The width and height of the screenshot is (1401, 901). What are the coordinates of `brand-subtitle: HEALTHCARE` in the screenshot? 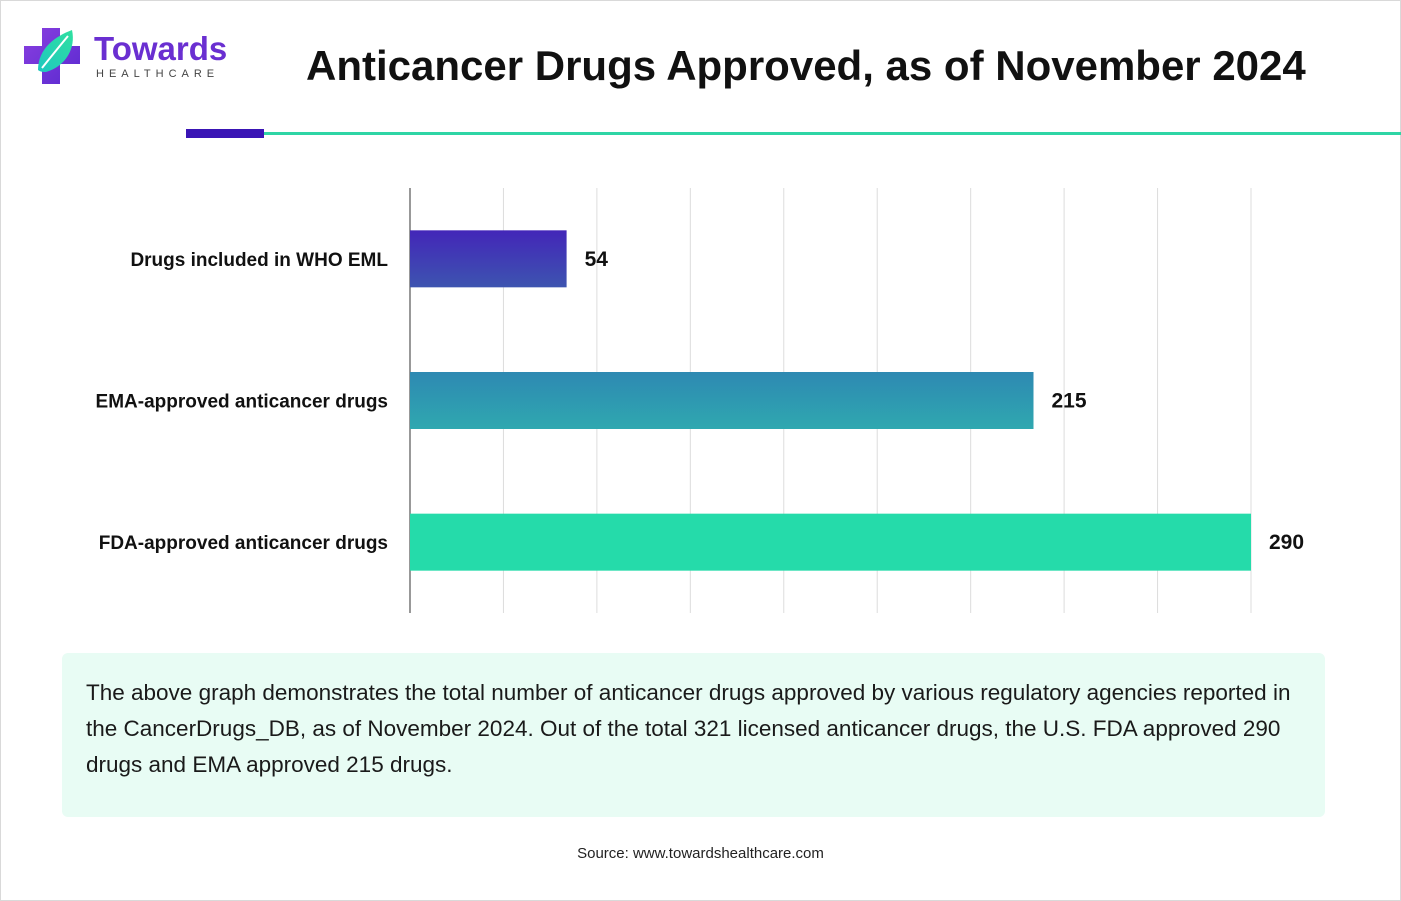 It's located at (158, 74).